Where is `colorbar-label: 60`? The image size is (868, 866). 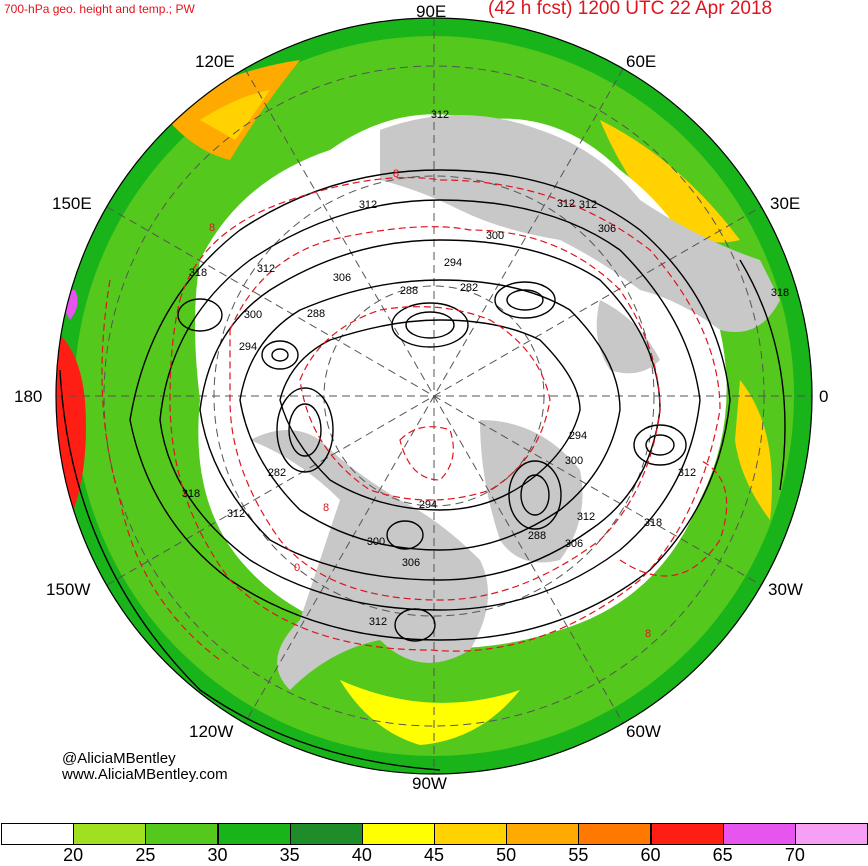 colorbar-label: 60 is located at coordinates (650, 855).